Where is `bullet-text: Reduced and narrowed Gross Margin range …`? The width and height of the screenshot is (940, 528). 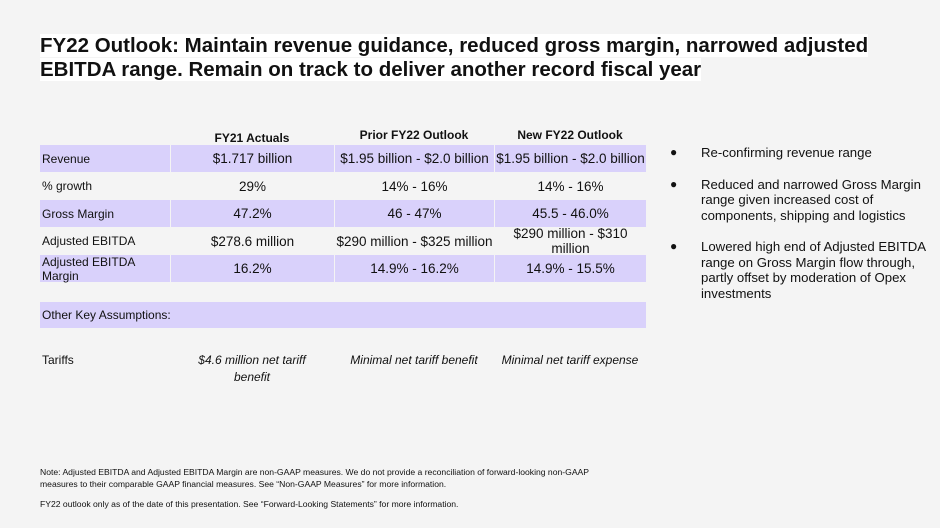 bullet-text: Reduced and narrowed Gross Margin range … is located at coordinates (811, 199).